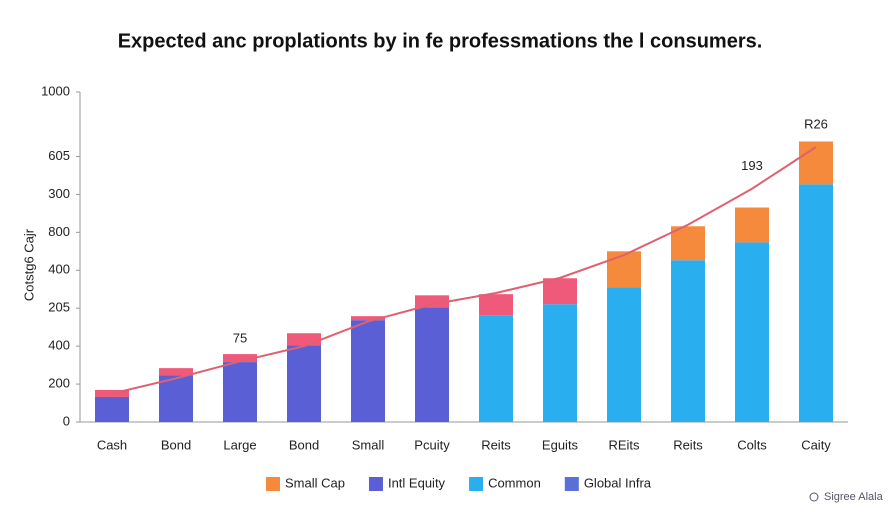  I want to click on x-tick-label: Caity, so click(816, 444).